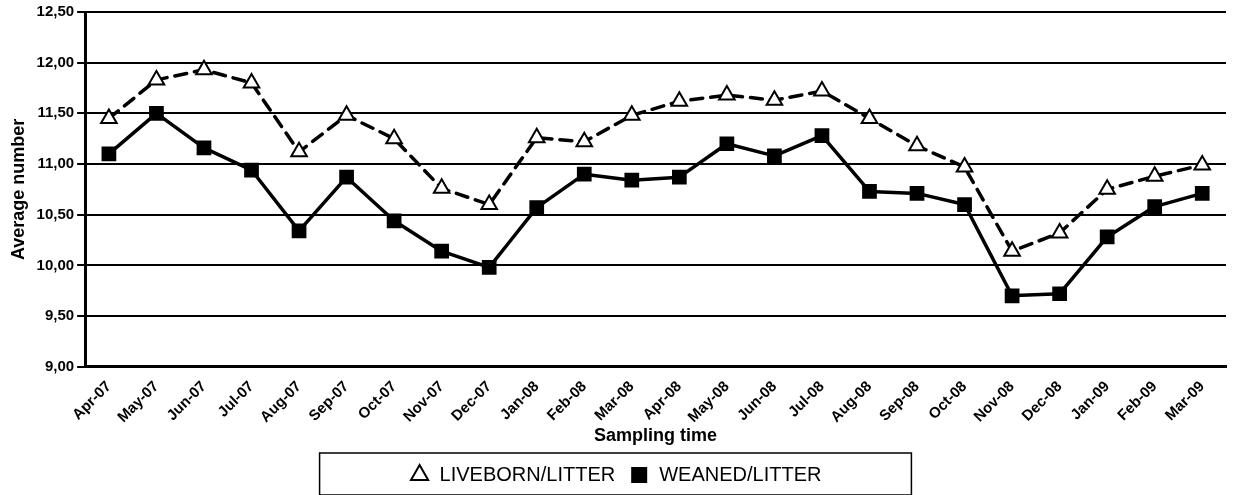 The image size is (1237, 495). What do you see at coordinates (17, 189) in the screenshot?
I see `y-axis-title: Average number` at bounding box center [17, 189].